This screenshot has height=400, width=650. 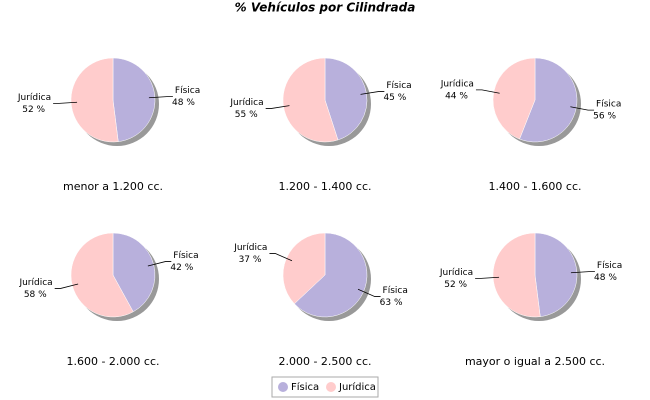 I want to click on pie-title: 2.000 - 2.500 cc., so click(x=324, y=361).